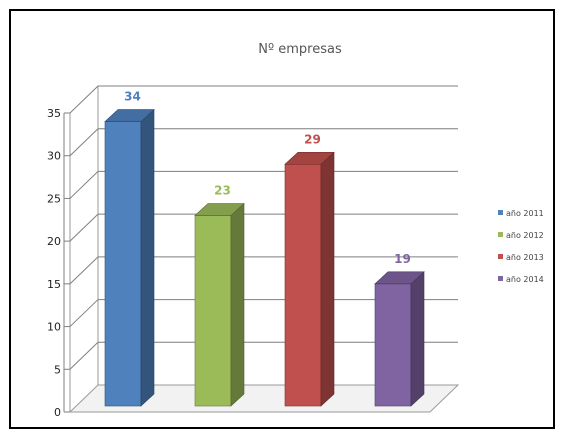 The height and width of the screenshot is (438, 567). What do you see at coordinates (147, 257) in the screenshot?
I see `bar-1-side` at bounding box center [147, 257].